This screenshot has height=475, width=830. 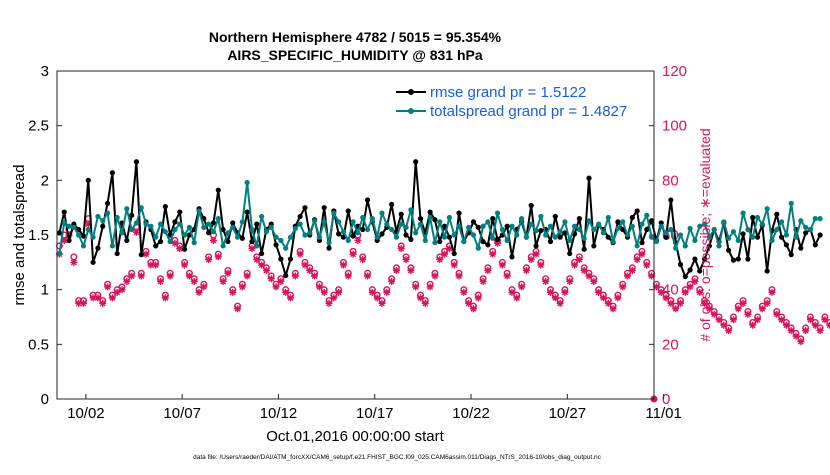 What do you see at coordinates (663, 413) in the screenshot?
I see `x-tick-label: 11/01` at bounding box center [663, 413].